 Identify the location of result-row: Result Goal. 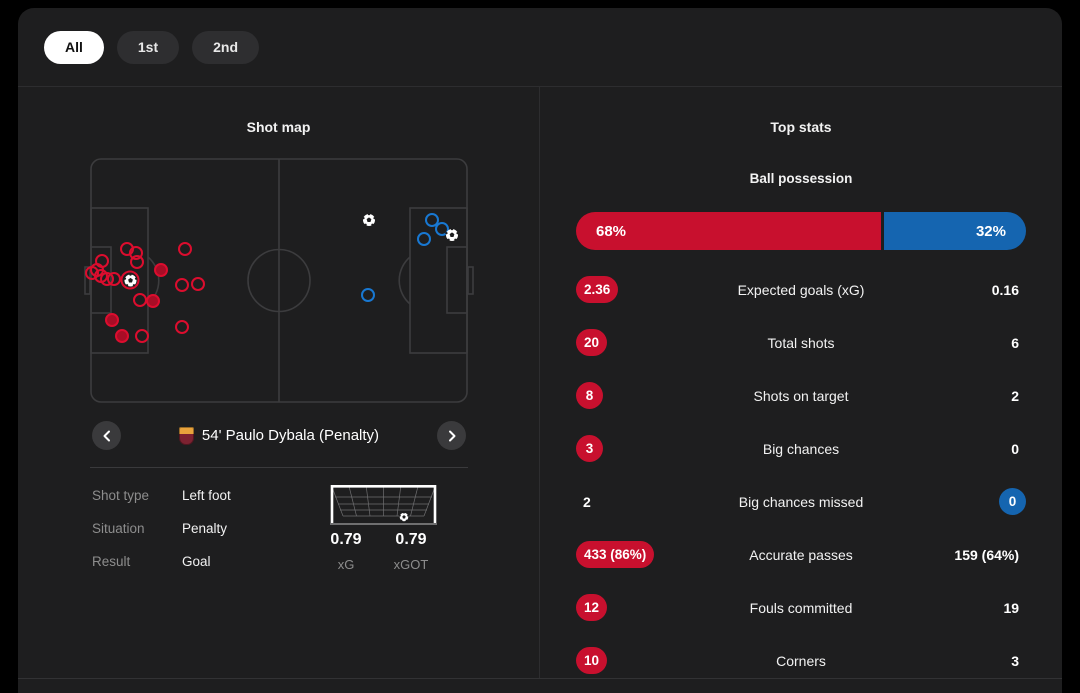
(212, 562).